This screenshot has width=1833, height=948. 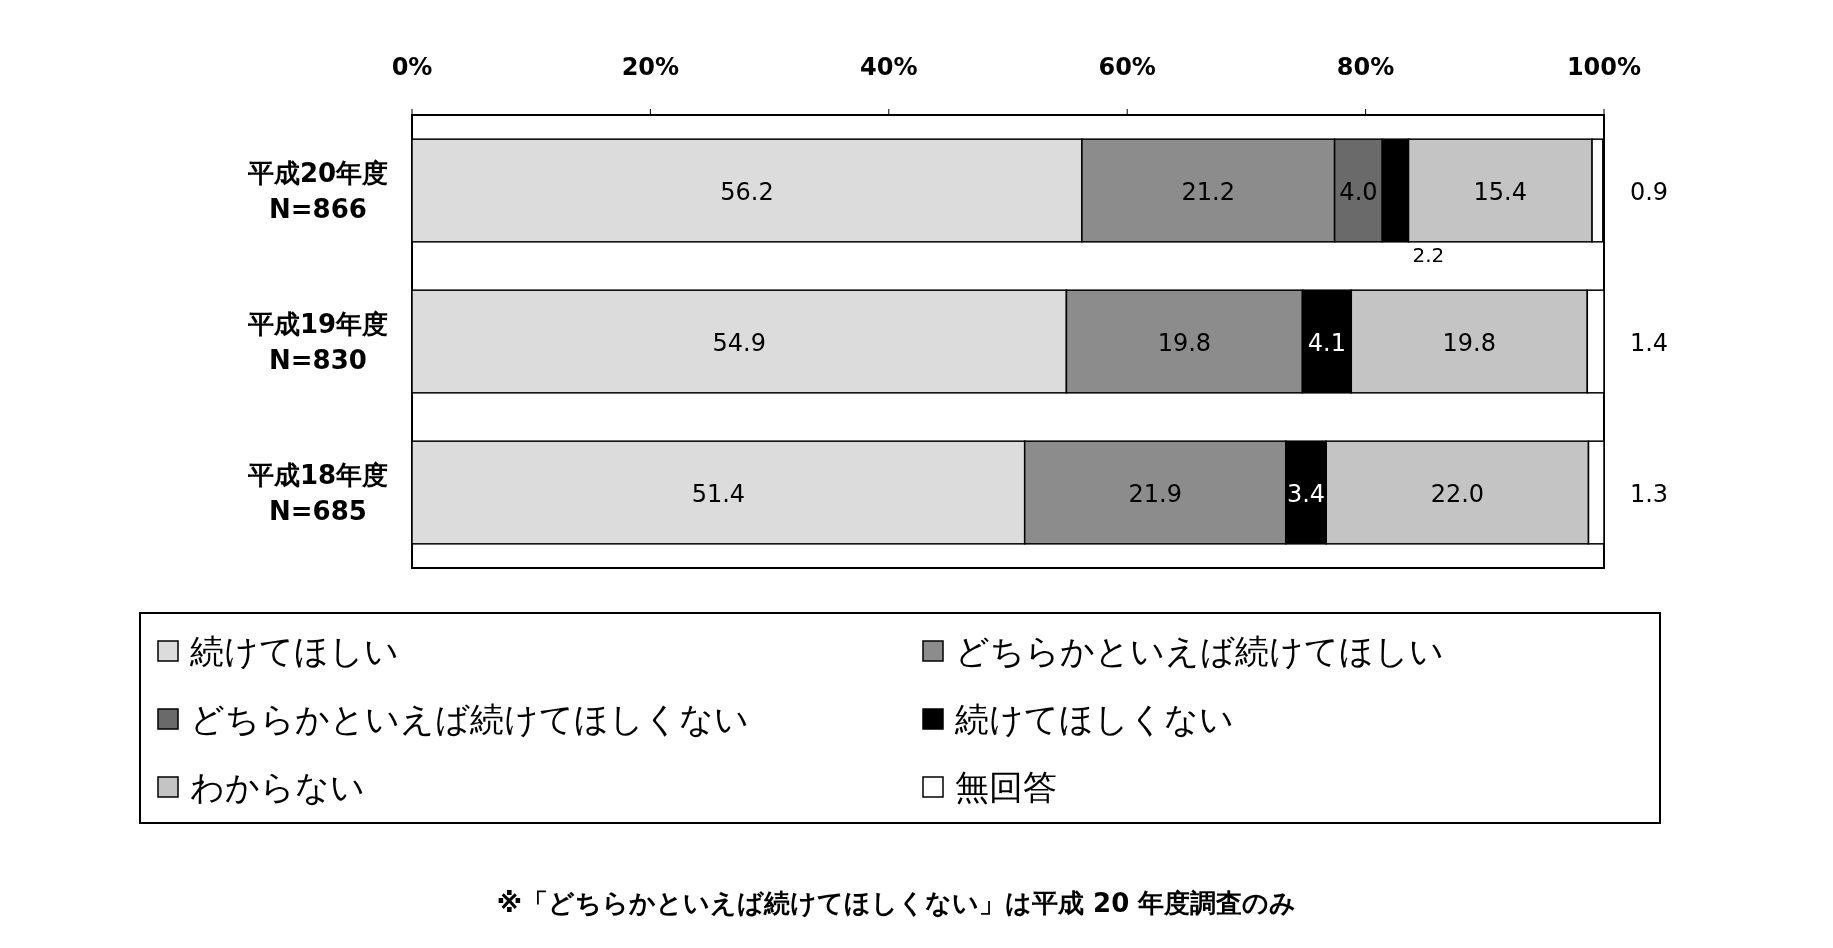 What do you see at coordinates (1155, 493) in the screenshot?
I see `data-label: 21.9` at bounding box center [1155, 493].